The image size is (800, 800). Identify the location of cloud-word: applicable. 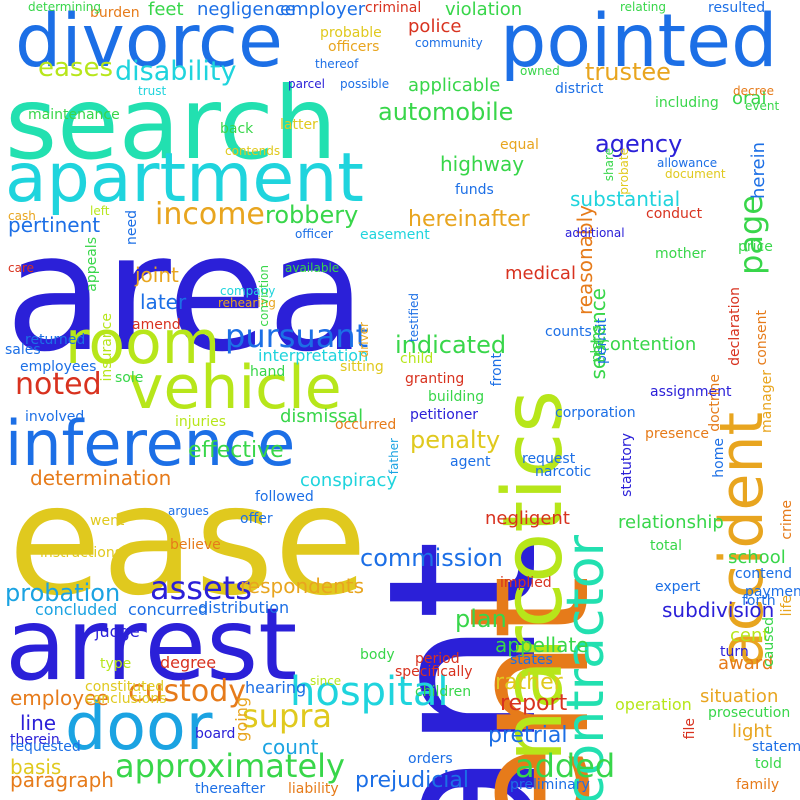
(454, 85).